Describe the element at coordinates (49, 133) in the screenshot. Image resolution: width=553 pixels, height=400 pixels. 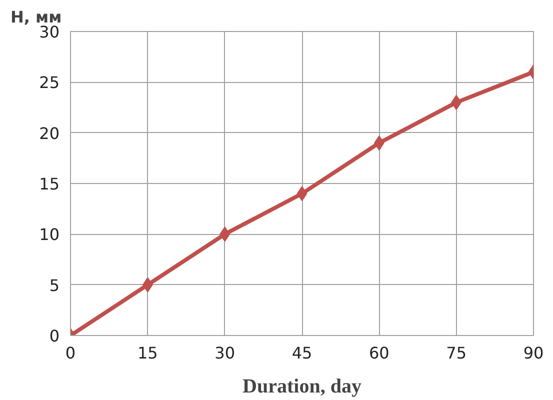
I see `y-tick-label: 20` at that location.